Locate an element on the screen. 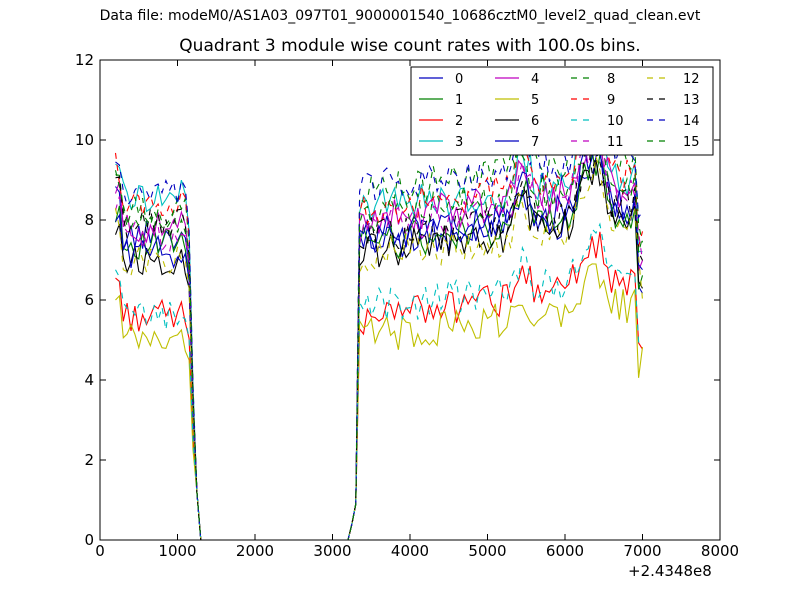 Image resolution: width=800 pixels, height=600 pixels. legend-label: 3 is located at coordinates (459, 142).